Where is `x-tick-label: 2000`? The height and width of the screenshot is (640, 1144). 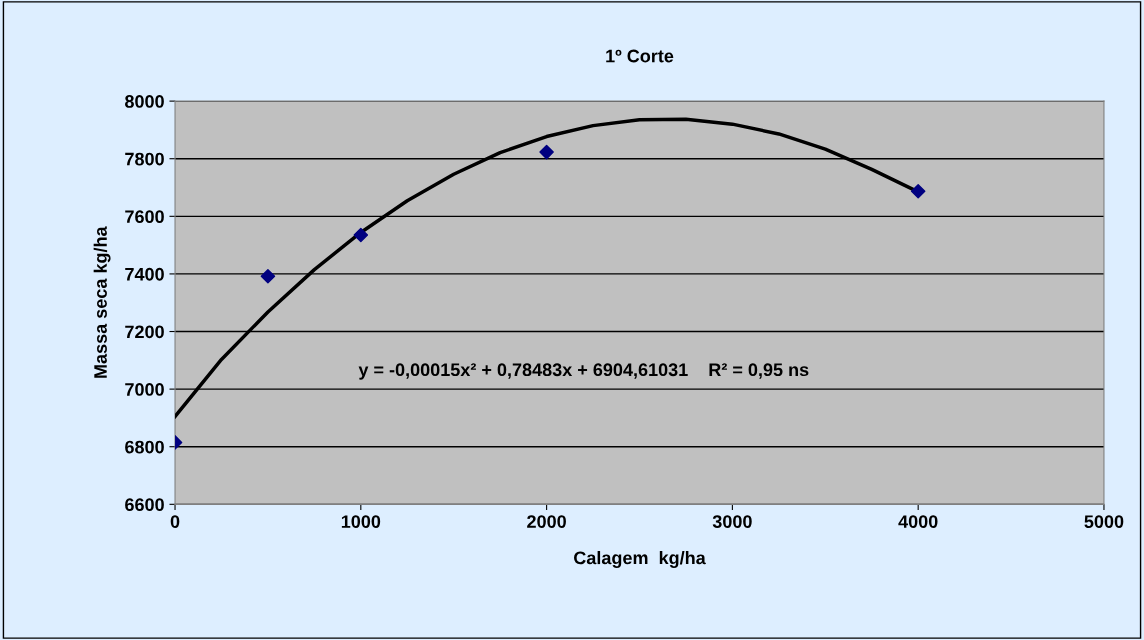
x-tick-label: 2000 is located at coordinates (546, 521).